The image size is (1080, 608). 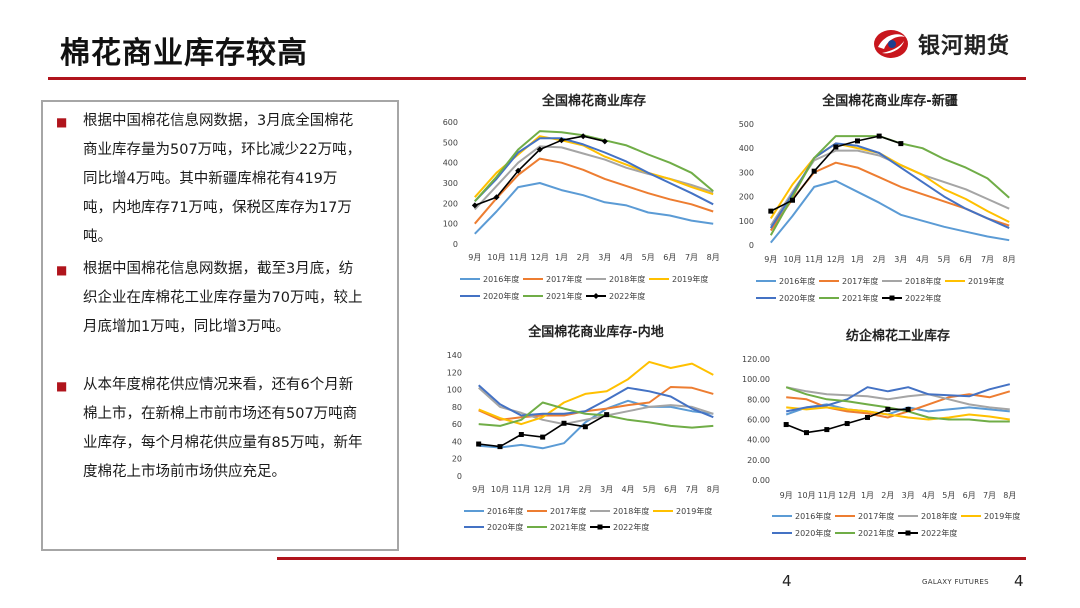 I want to click on y-tick-label: 120.00, so click(x=756, y=359).